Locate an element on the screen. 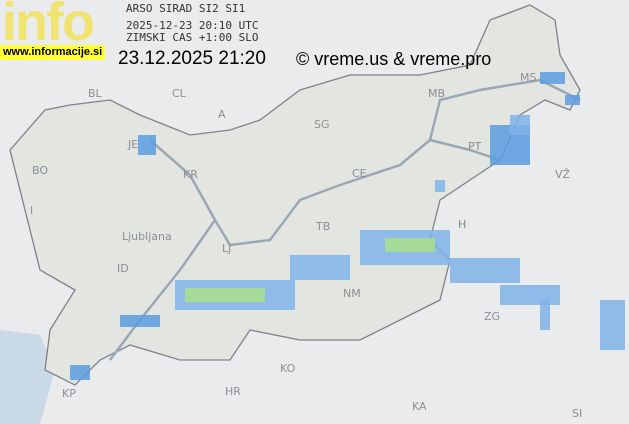  utc-time: 2025-12-23 20:10 UTC is located at coordinates (192, 25).